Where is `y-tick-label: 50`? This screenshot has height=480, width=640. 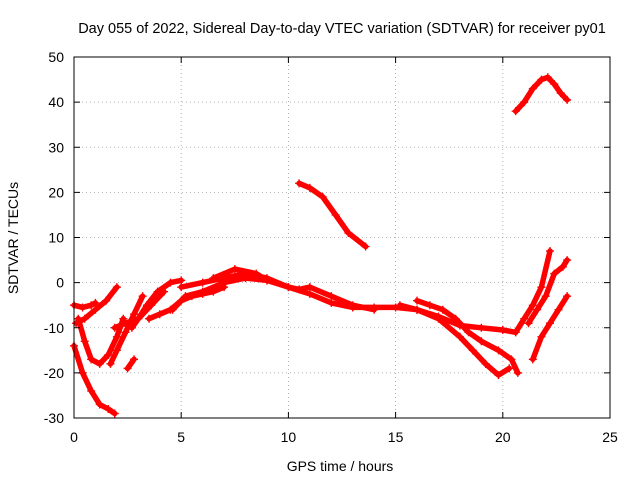
y-tick-label: 50 is located at coordinates (56, 57).